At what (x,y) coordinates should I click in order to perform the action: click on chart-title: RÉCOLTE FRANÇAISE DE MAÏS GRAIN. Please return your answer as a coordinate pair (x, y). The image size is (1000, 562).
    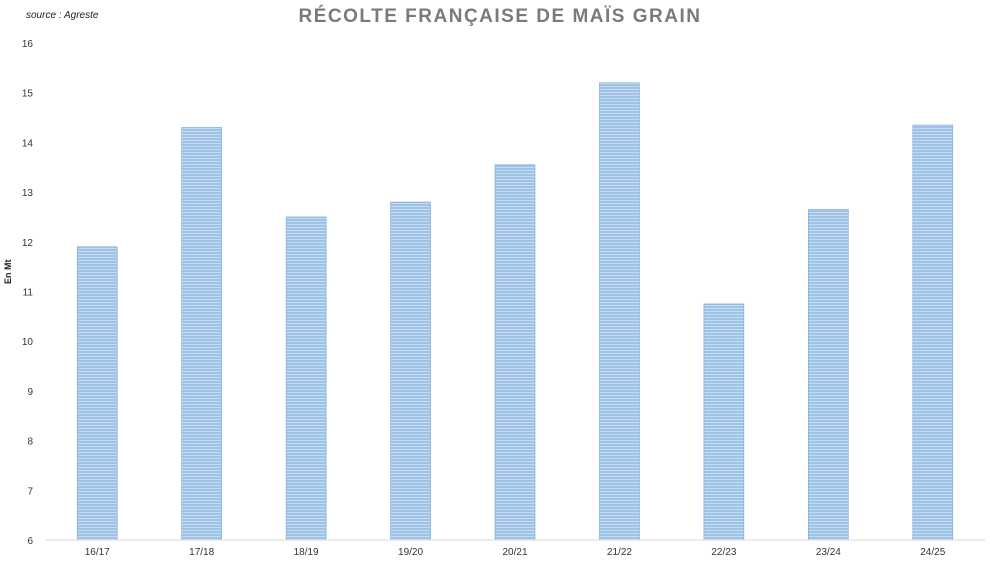
    Looking at the image, I should click on (500, 16).